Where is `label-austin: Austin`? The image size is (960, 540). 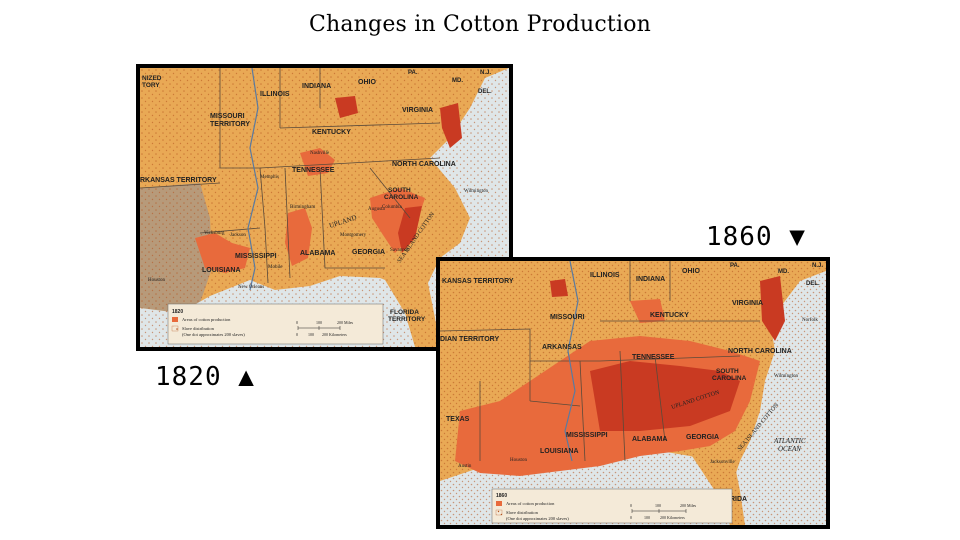 label-austin: Austin is located at coordinates (465, 466).